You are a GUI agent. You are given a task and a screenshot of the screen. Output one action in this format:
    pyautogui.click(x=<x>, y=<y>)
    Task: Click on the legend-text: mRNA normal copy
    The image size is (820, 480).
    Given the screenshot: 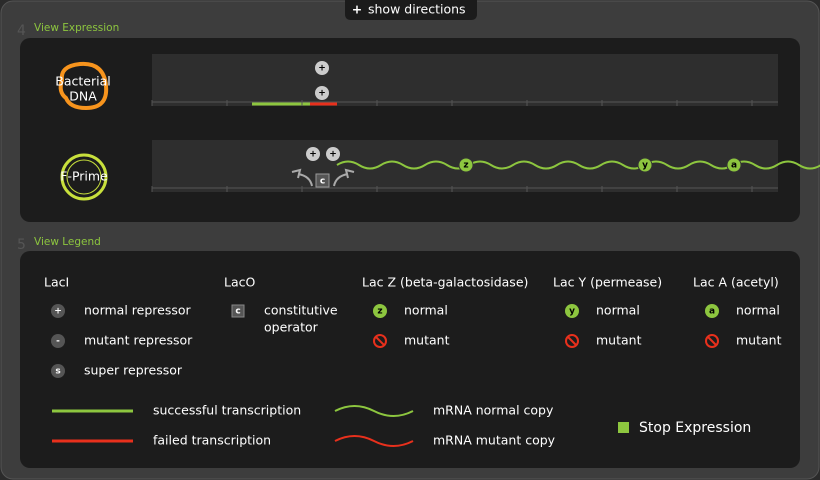 What is the action you would take?
    pyautogui.click(x=493, y=410)
    